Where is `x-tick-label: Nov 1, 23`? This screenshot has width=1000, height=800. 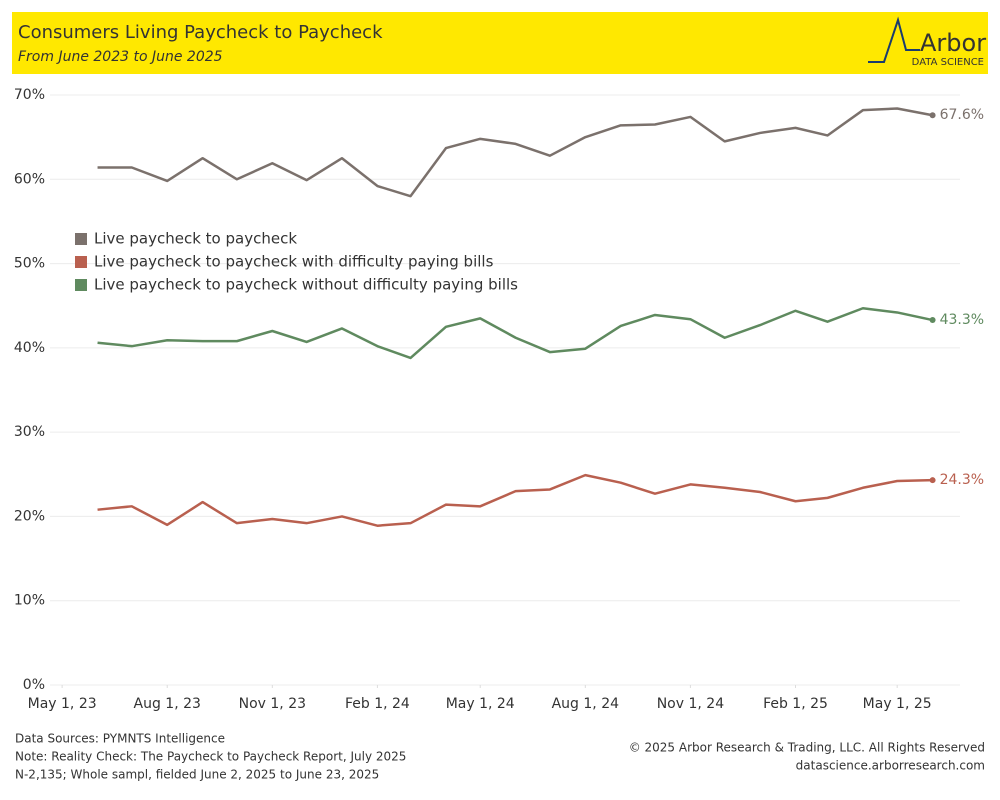
x-tick-label: Nov 1, 23 is located at coordinates (272, 704).